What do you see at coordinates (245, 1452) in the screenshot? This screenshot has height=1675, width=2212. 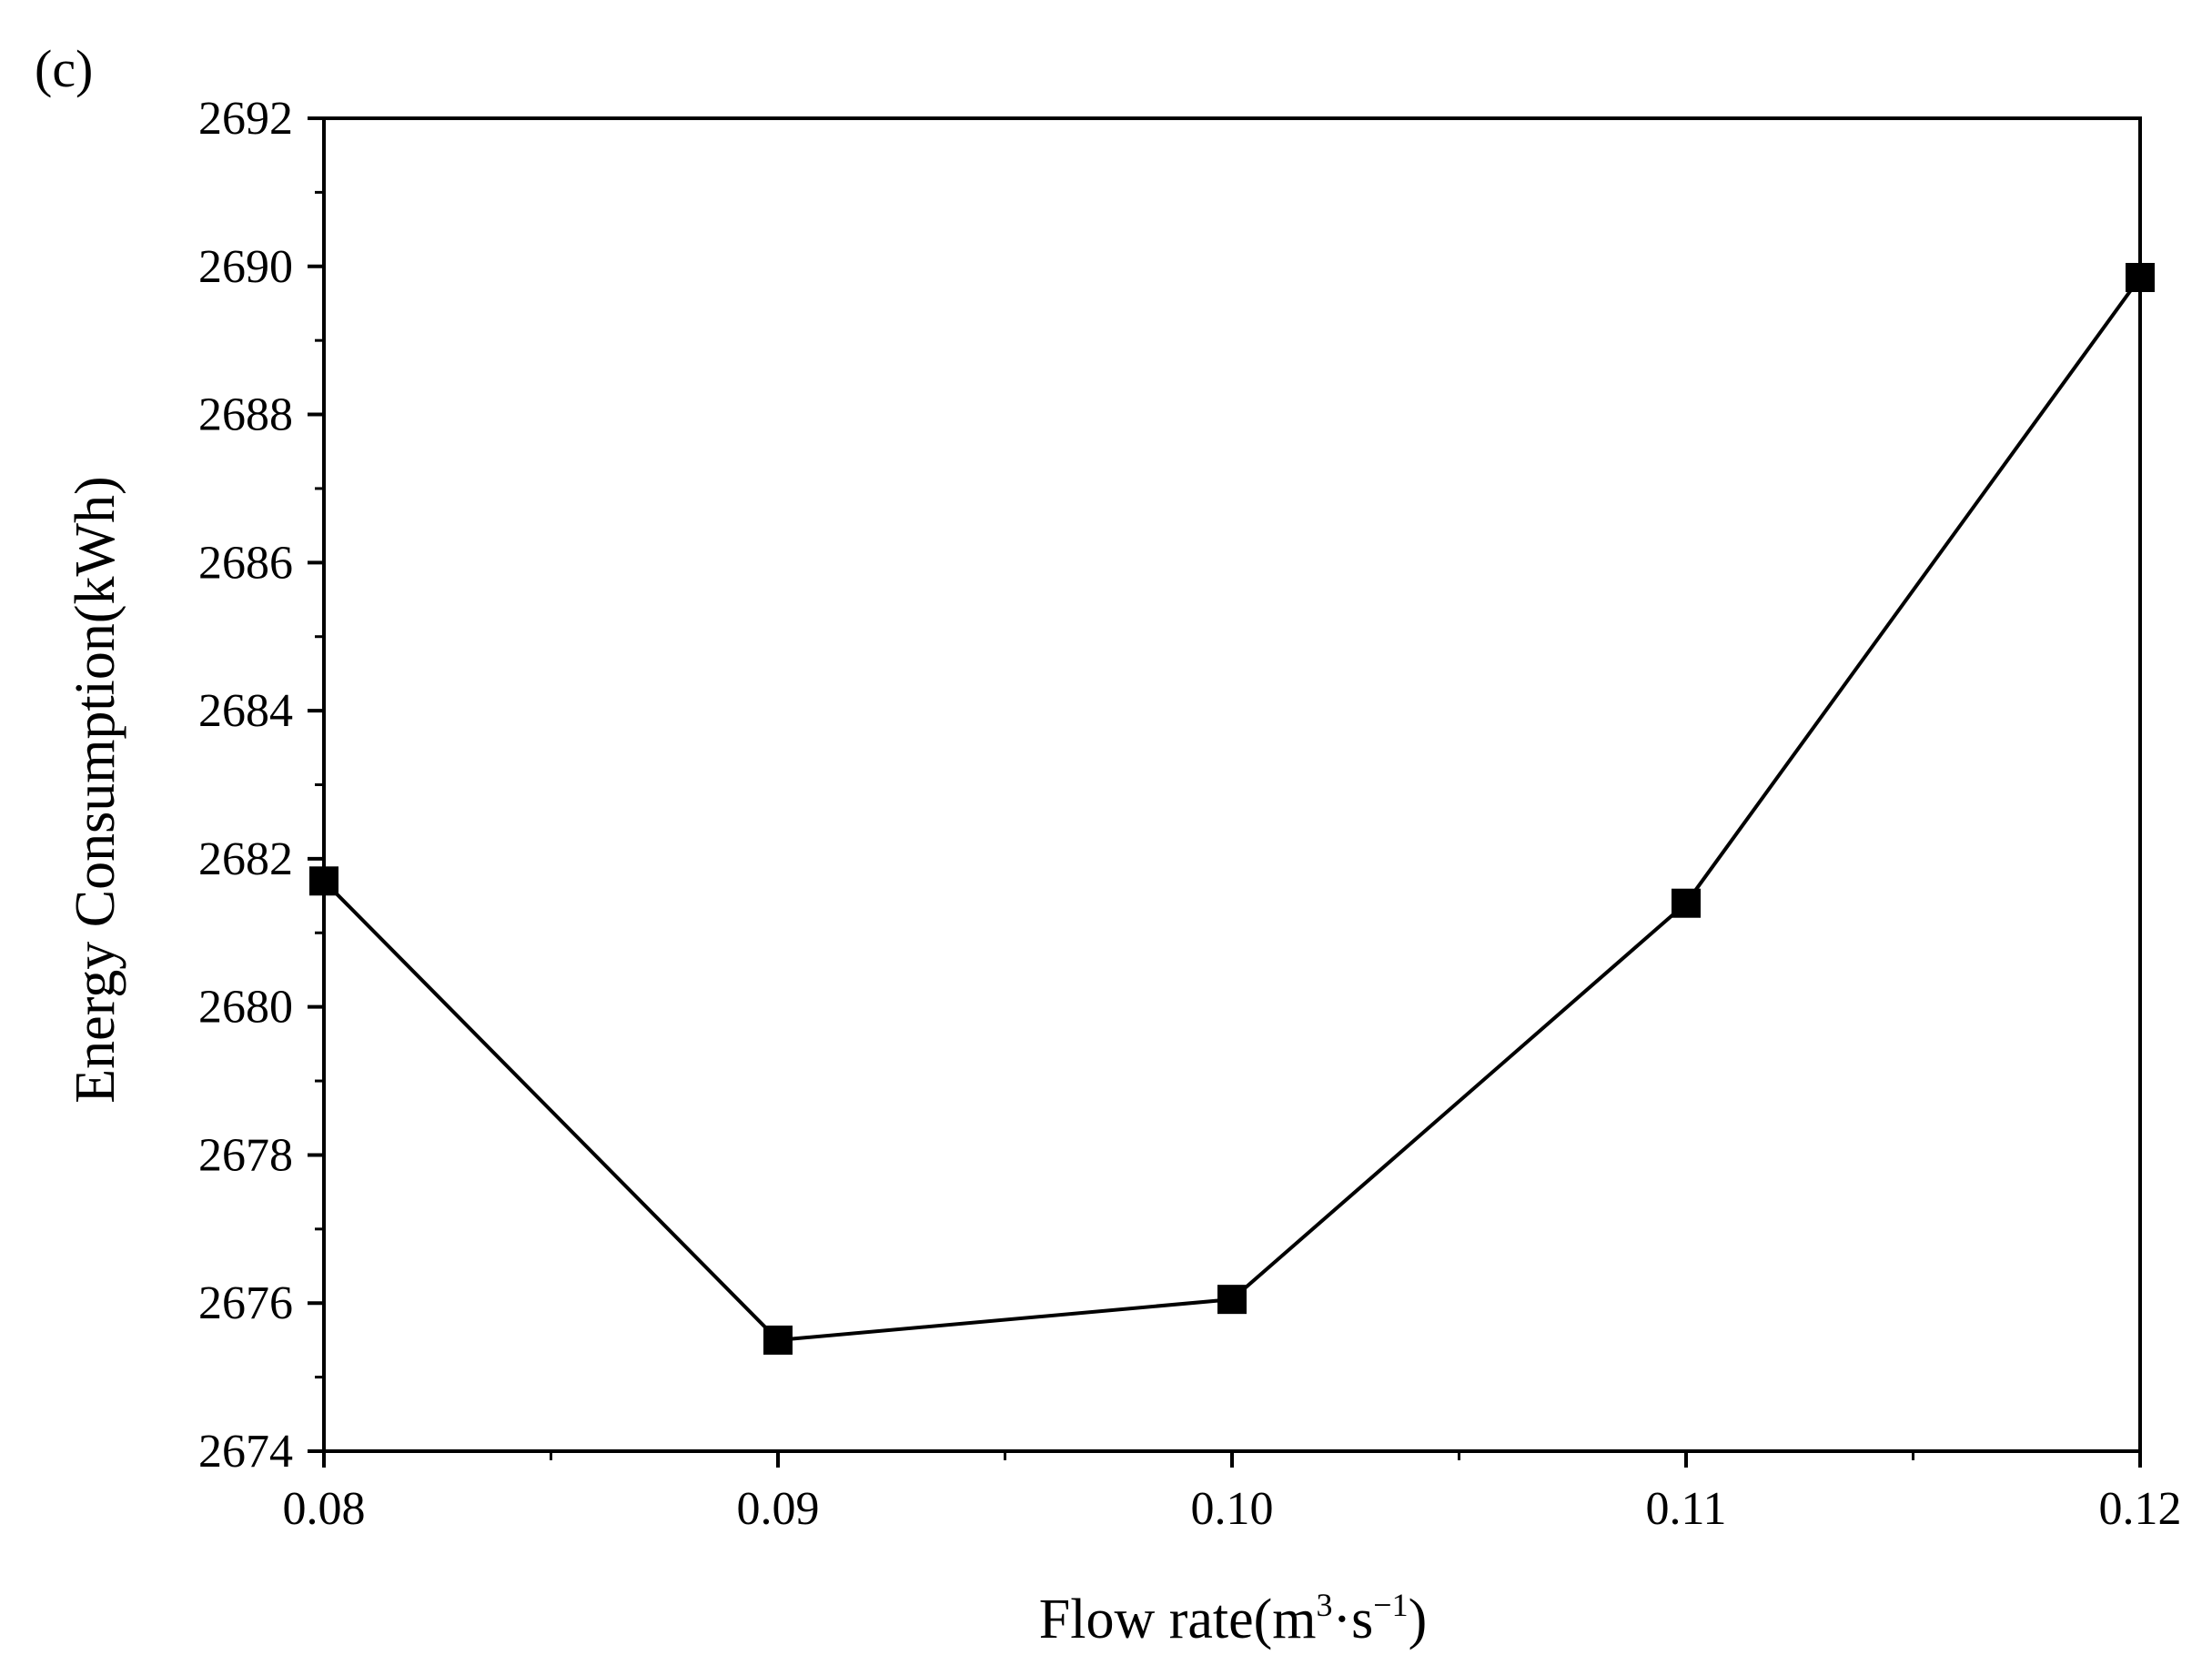 I see `y-tick-label: 2674` at bounding box center [245, 1452].